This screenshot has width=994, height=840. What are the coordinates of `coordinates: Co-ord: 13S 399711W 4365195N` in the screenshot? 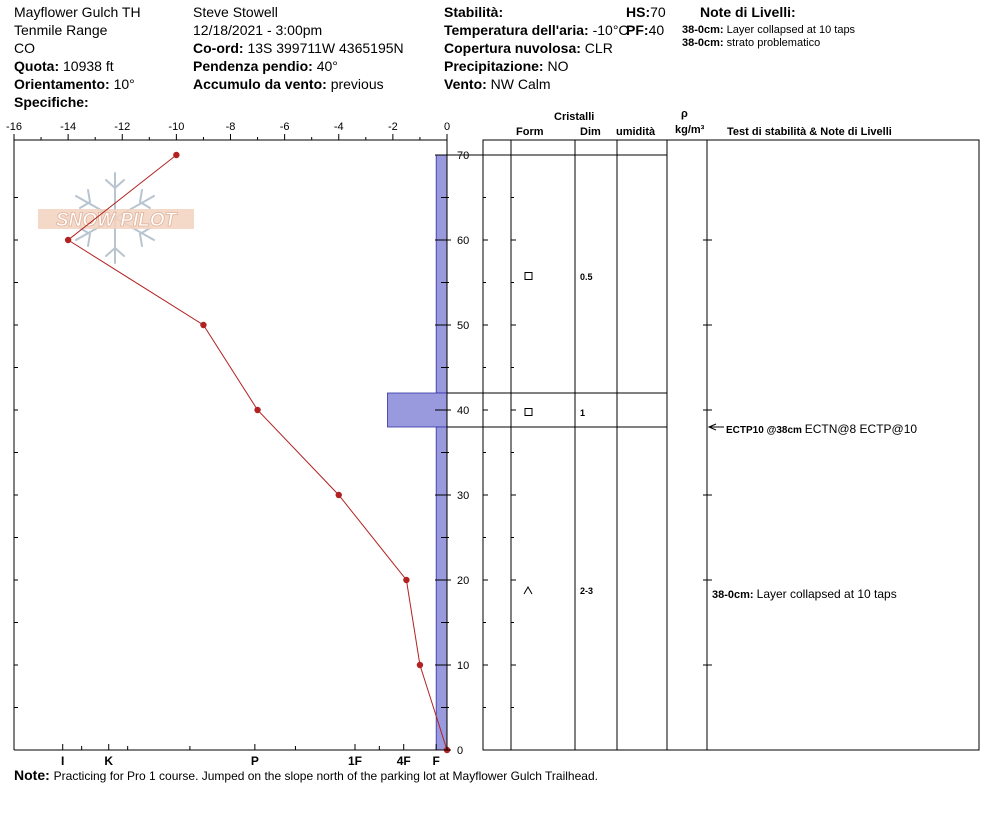 It's located at (298, 48).